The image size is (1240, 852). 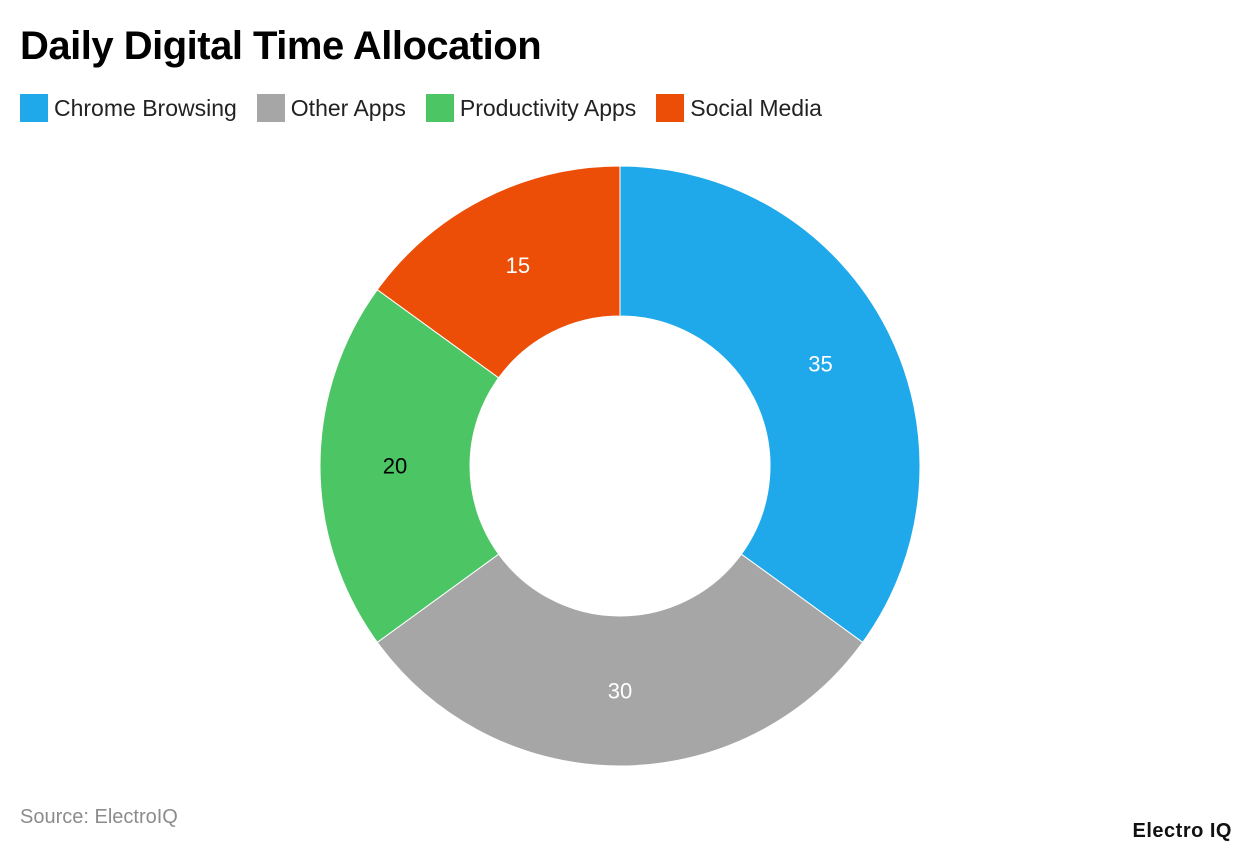 I want to click on slice-other-apps, so click(x=620, y=660).